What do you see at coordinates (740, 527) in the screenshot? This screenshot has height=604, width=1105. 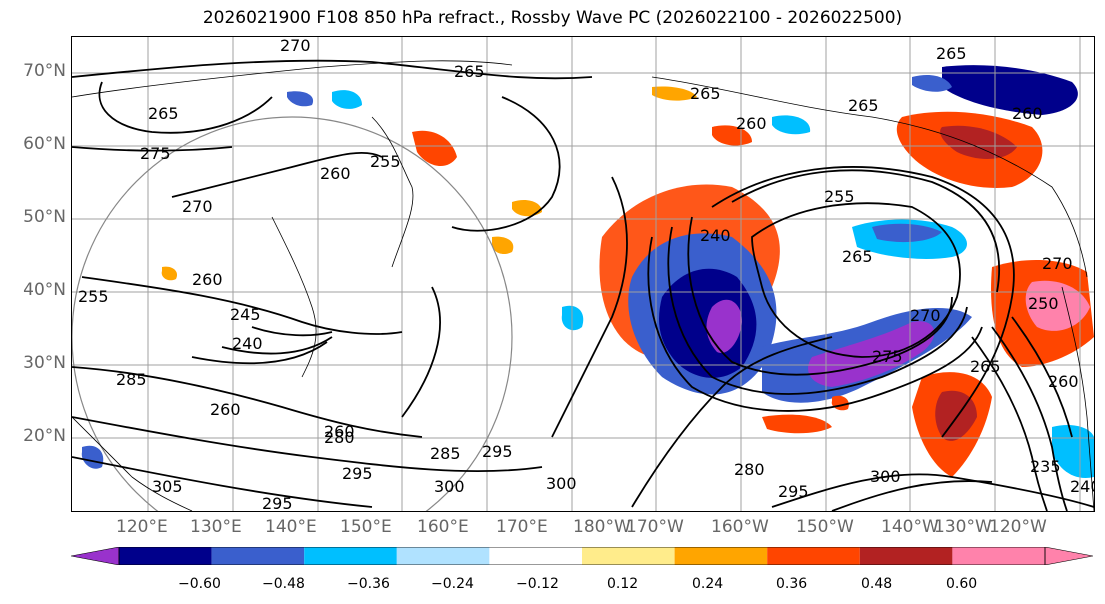 I see `lon-label: 160°W` at bounding box center [740, 527].